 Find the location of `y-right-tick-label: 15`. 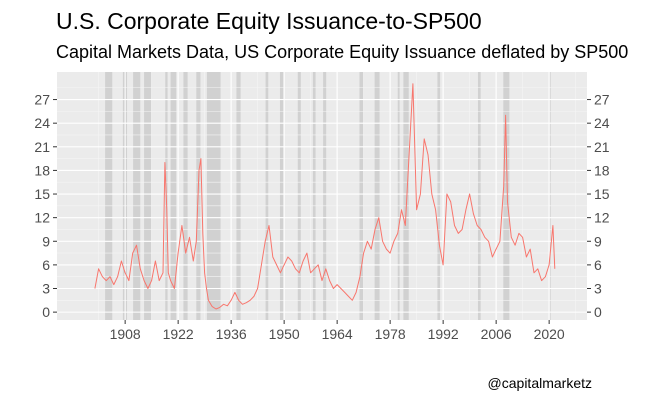

y-right-tick-label: 15 is located at coordinates (602, 194).